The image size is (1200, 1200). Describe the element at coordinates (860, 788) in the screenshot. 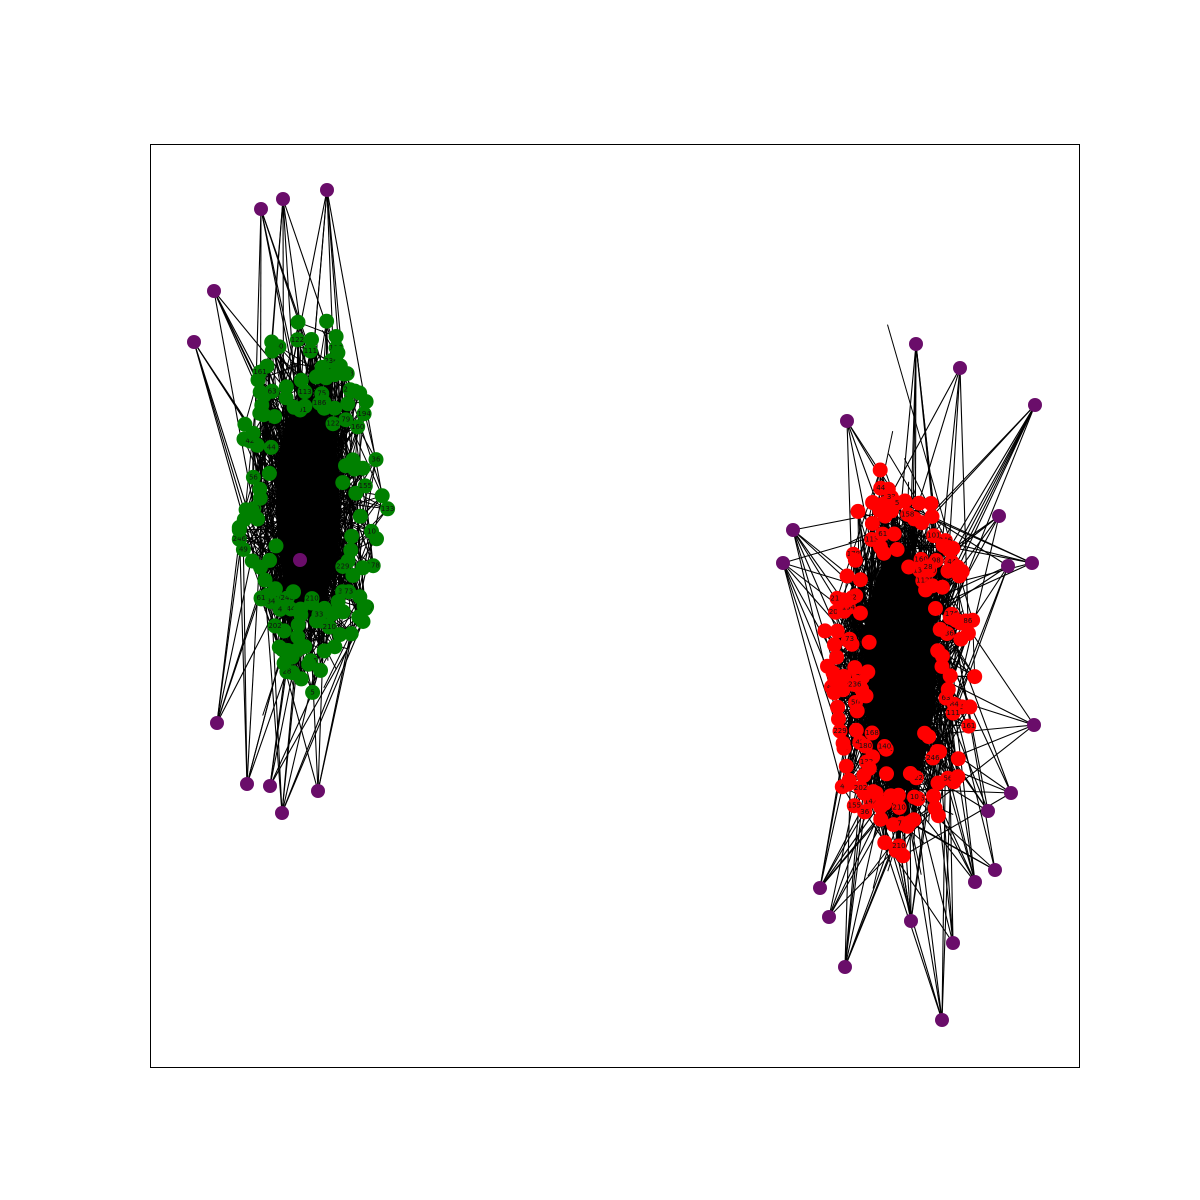

I see `node-label: 202` at that location.